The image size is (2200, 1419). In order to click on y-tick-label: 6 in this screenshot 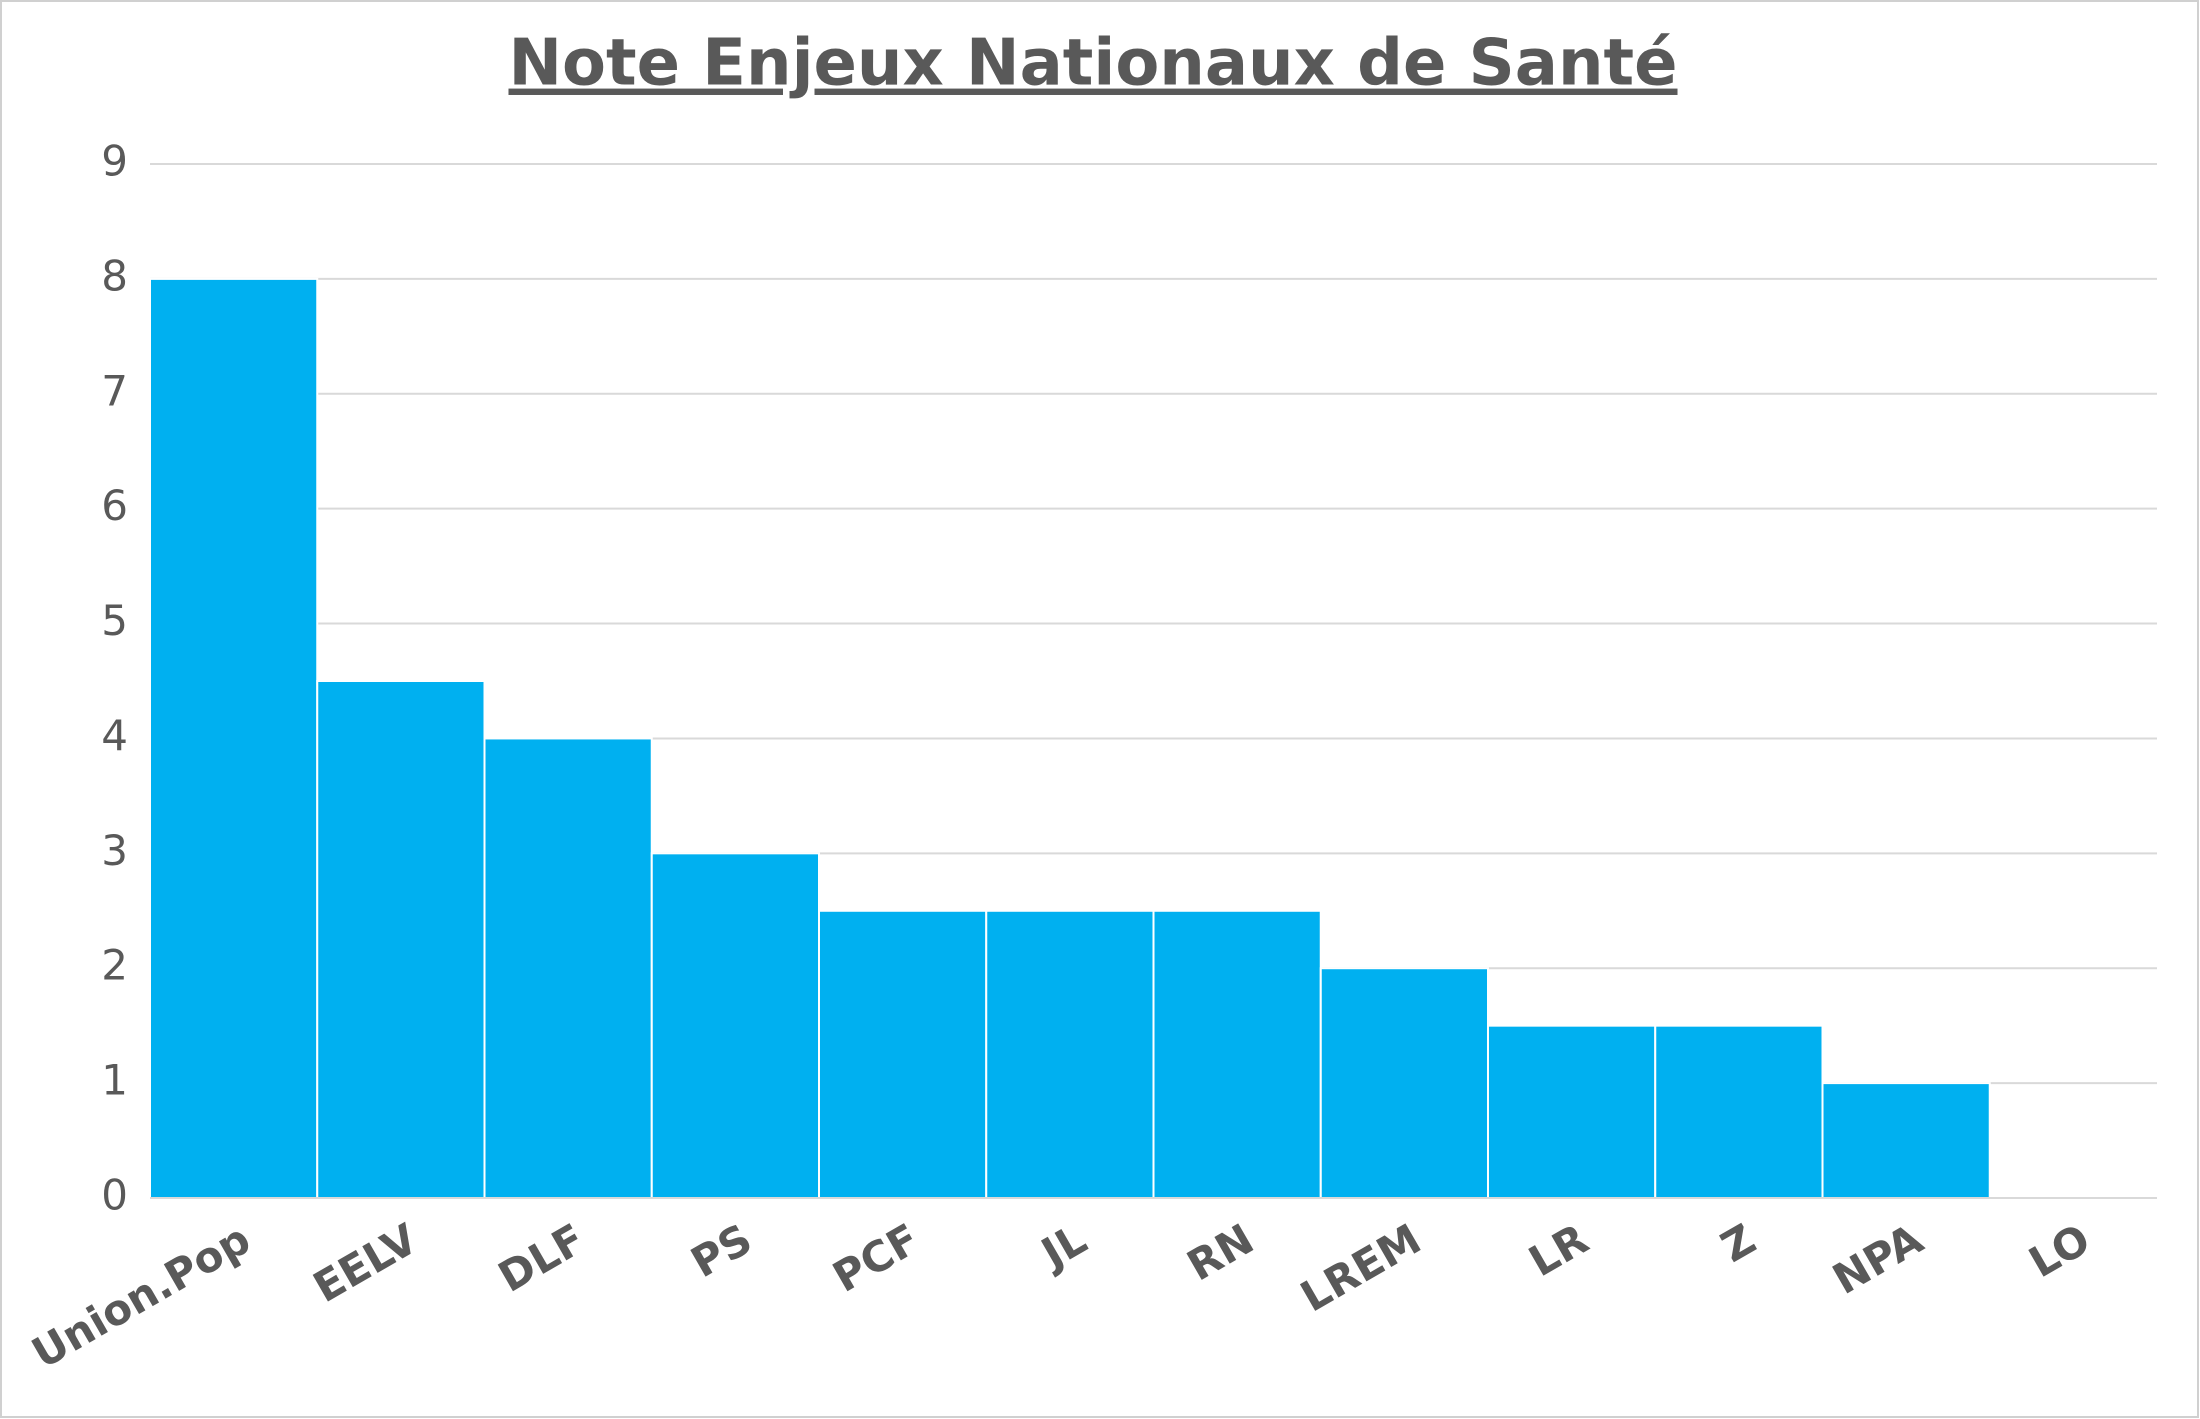, I will do `click(114, 505)`.